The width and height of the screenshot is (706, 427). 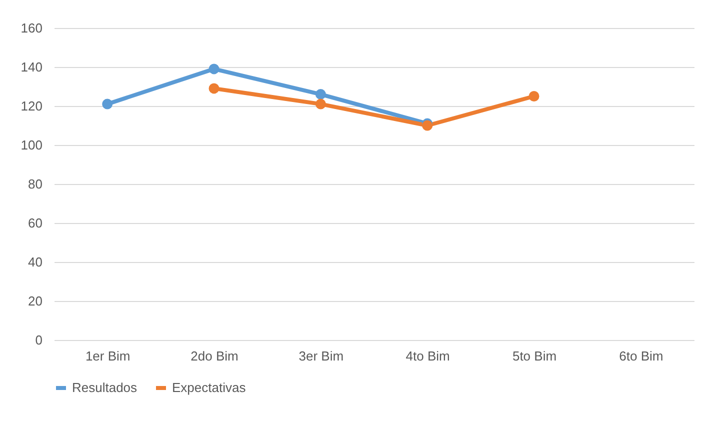 What do you see at coordinates (107, 356) in the screenshot?
I see `x-tick-label: 1er Bim` at bounding box center [107, 356].